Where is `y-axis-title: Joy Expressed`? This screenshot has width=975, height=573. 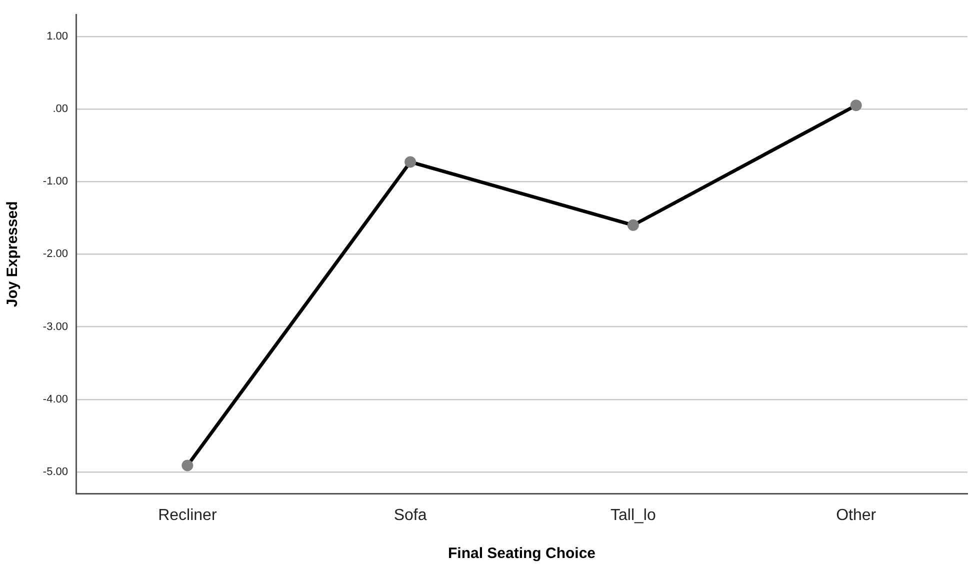 y-axis-title: Joy Expressed is located at coordinates (13, 254).